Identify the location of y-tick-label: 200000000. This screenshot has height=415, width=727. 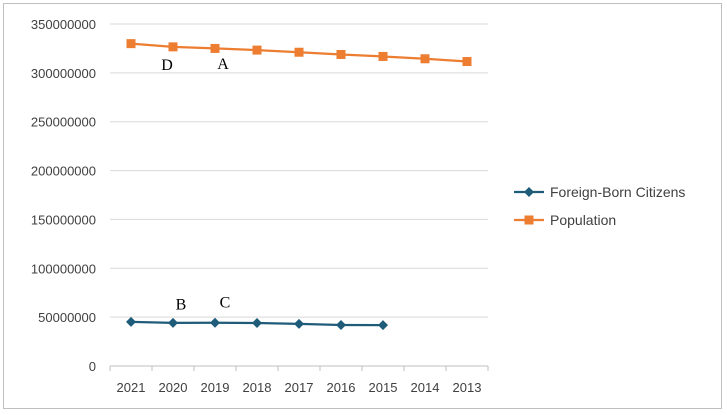
(63, 171).